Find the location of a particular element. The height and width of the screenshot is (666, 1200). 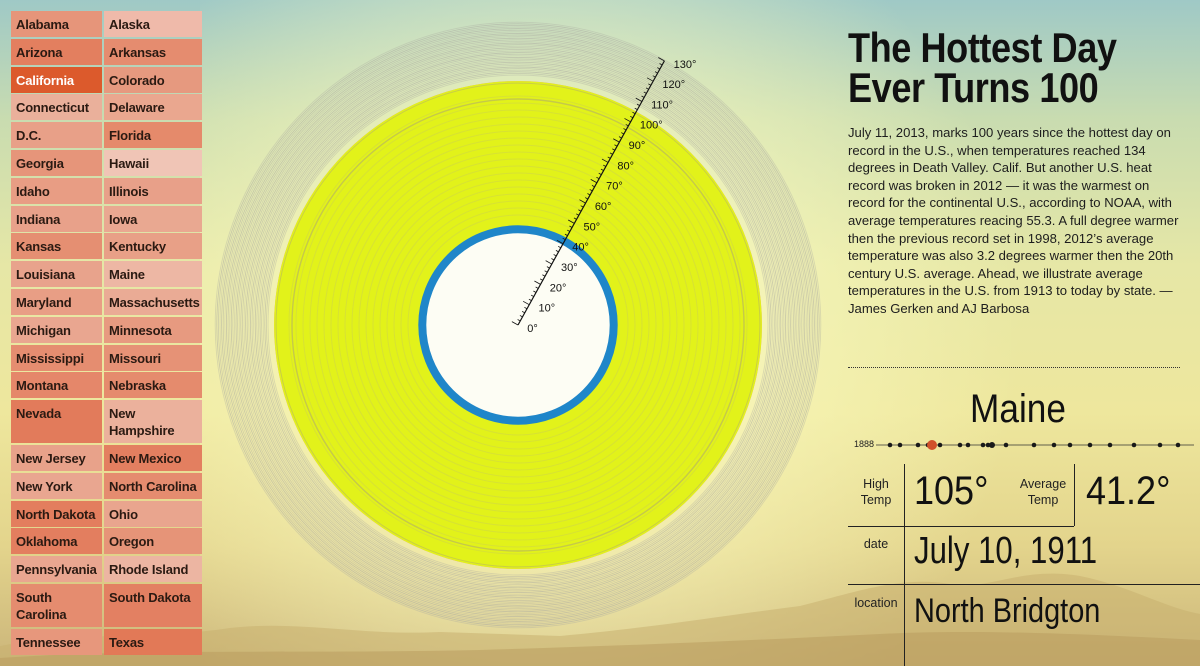

state-item: Alabama is located at coordinates (56, 24).